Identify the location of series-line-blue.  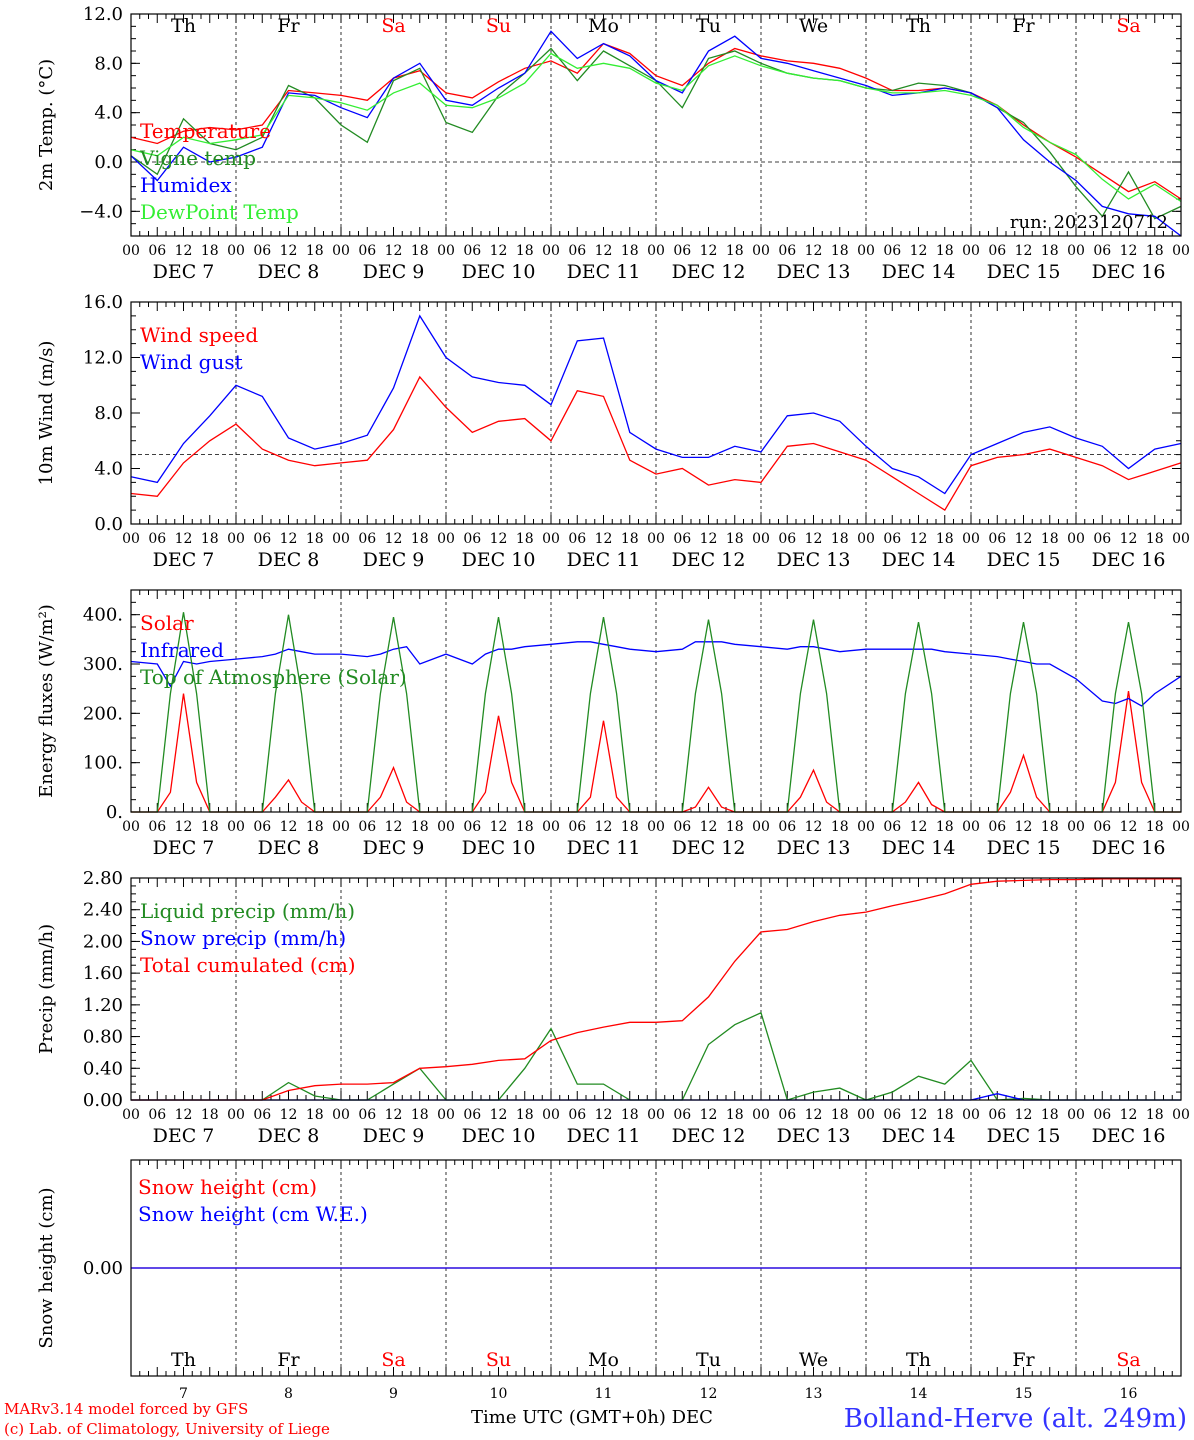
(656, 133).